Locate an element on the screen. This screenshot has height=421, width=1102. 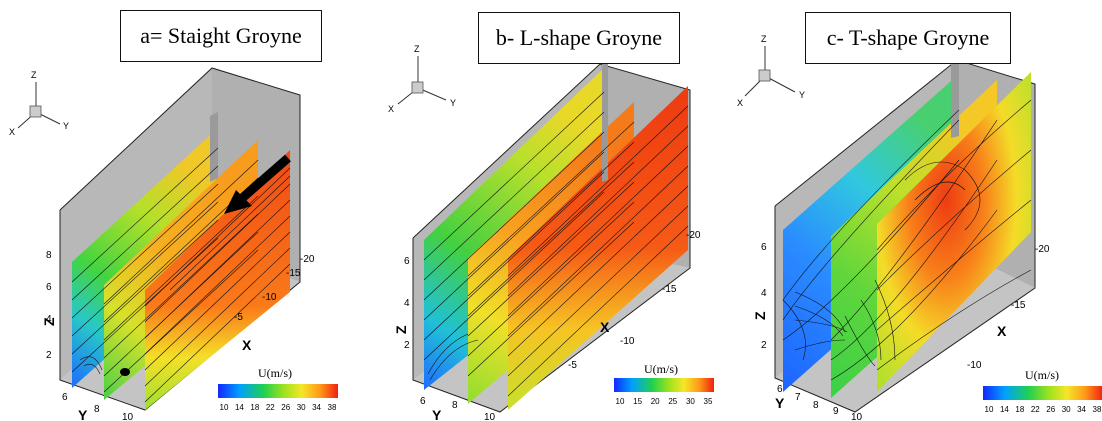
triad-x-label: X is located at coordinates (12, 132).